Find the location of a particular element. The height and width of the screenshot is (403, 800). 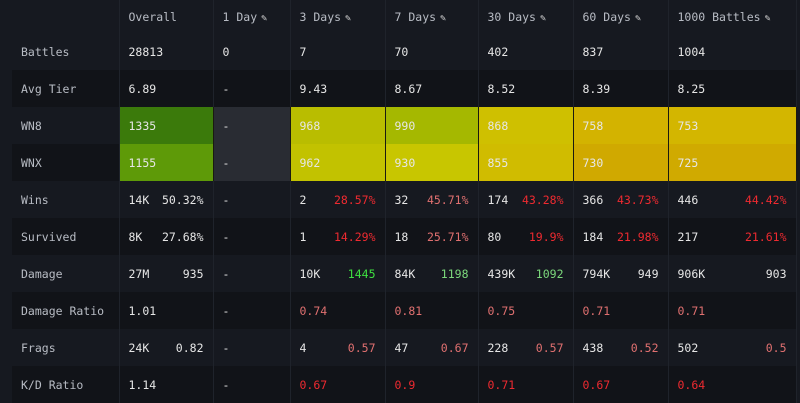

stat-secondary: 0.5 is located at coordinates (776, 347).